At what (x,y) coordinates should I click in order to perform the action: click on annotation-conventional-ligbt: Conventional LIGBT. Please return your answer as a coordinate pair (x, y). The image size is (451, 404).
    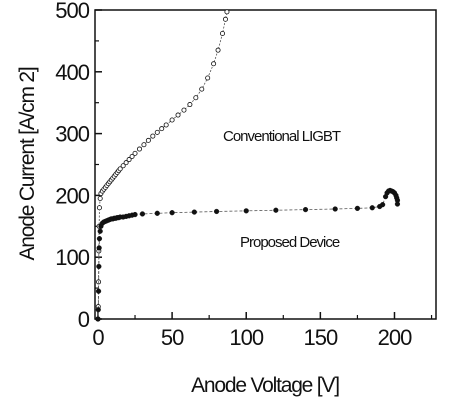
    Looking at the image, I should click on (282, 136).